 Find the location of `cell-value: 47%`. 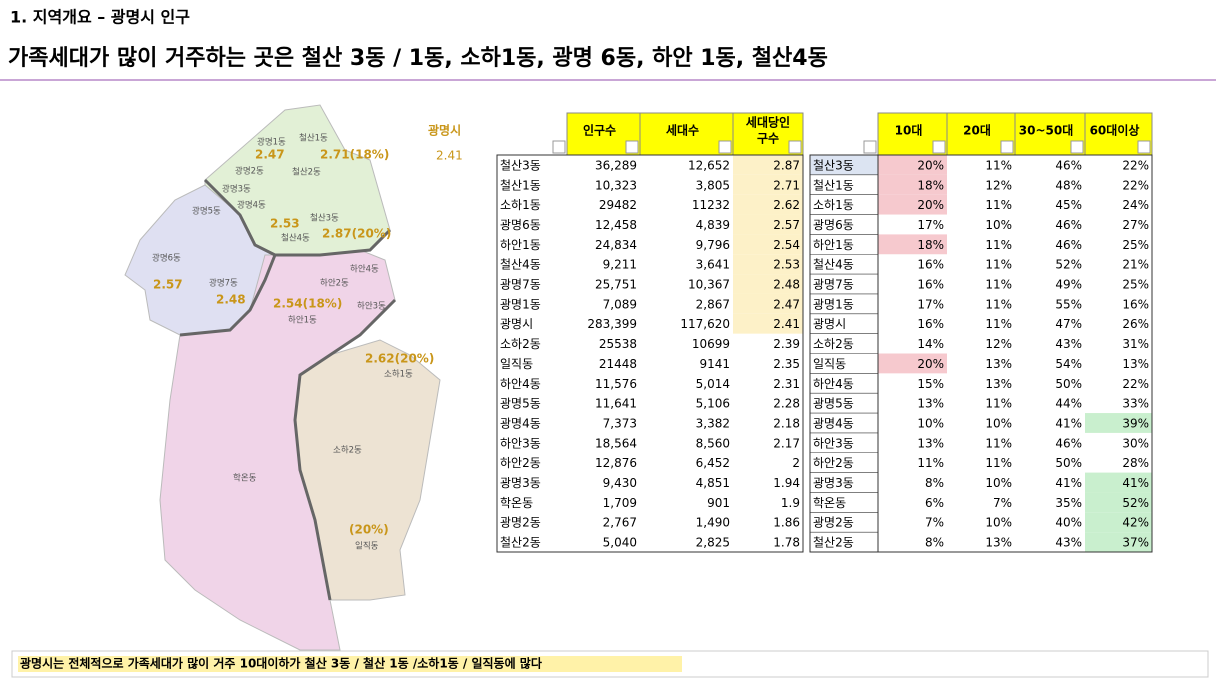

cell-value: 47% is located at coordinates (1068, 324).